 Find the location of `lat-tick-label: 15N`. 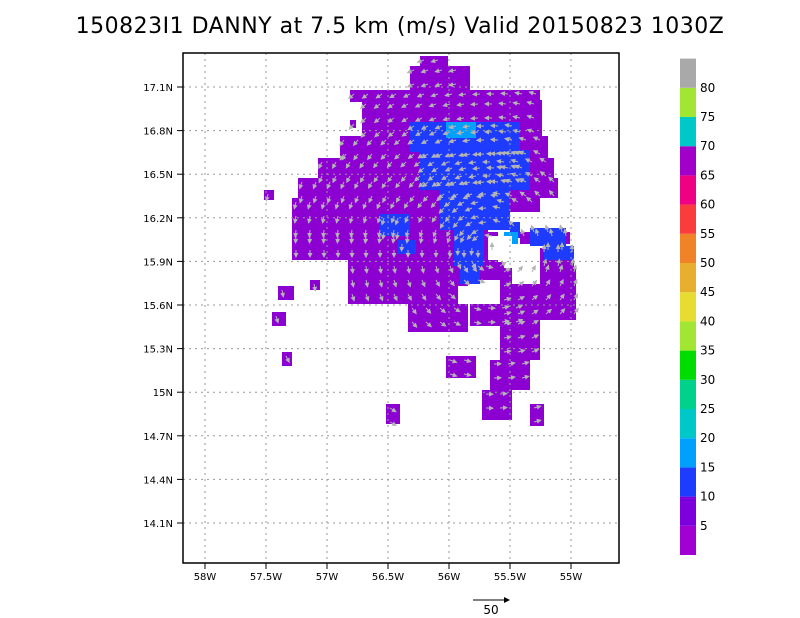

lat-tick-label: 15N is located at coordinates (163, 393).